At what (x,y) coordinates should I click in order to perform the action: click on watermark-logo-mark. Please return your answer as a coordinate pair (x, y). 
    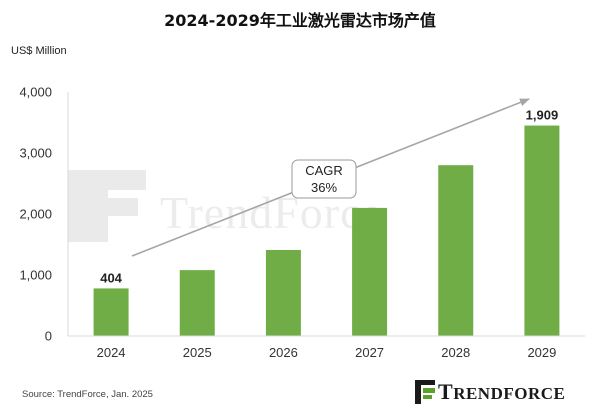
    Looking at the image, I should click on (107, 206).